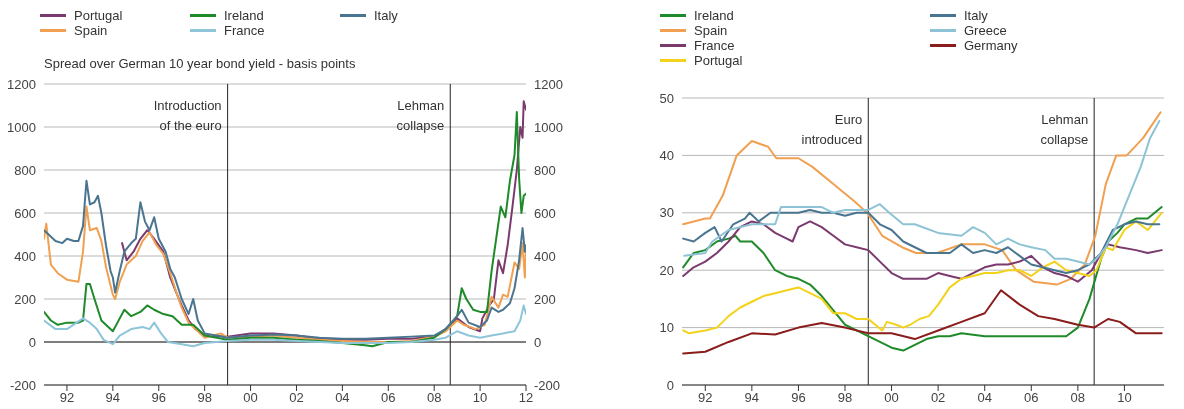 Image resolution: width=1184 pixels, height=409 pixels. What do you see at coordinates (545, 299) in the screenshot?
I see `y2-tick-label: 200` at bounding box center [545, 299].